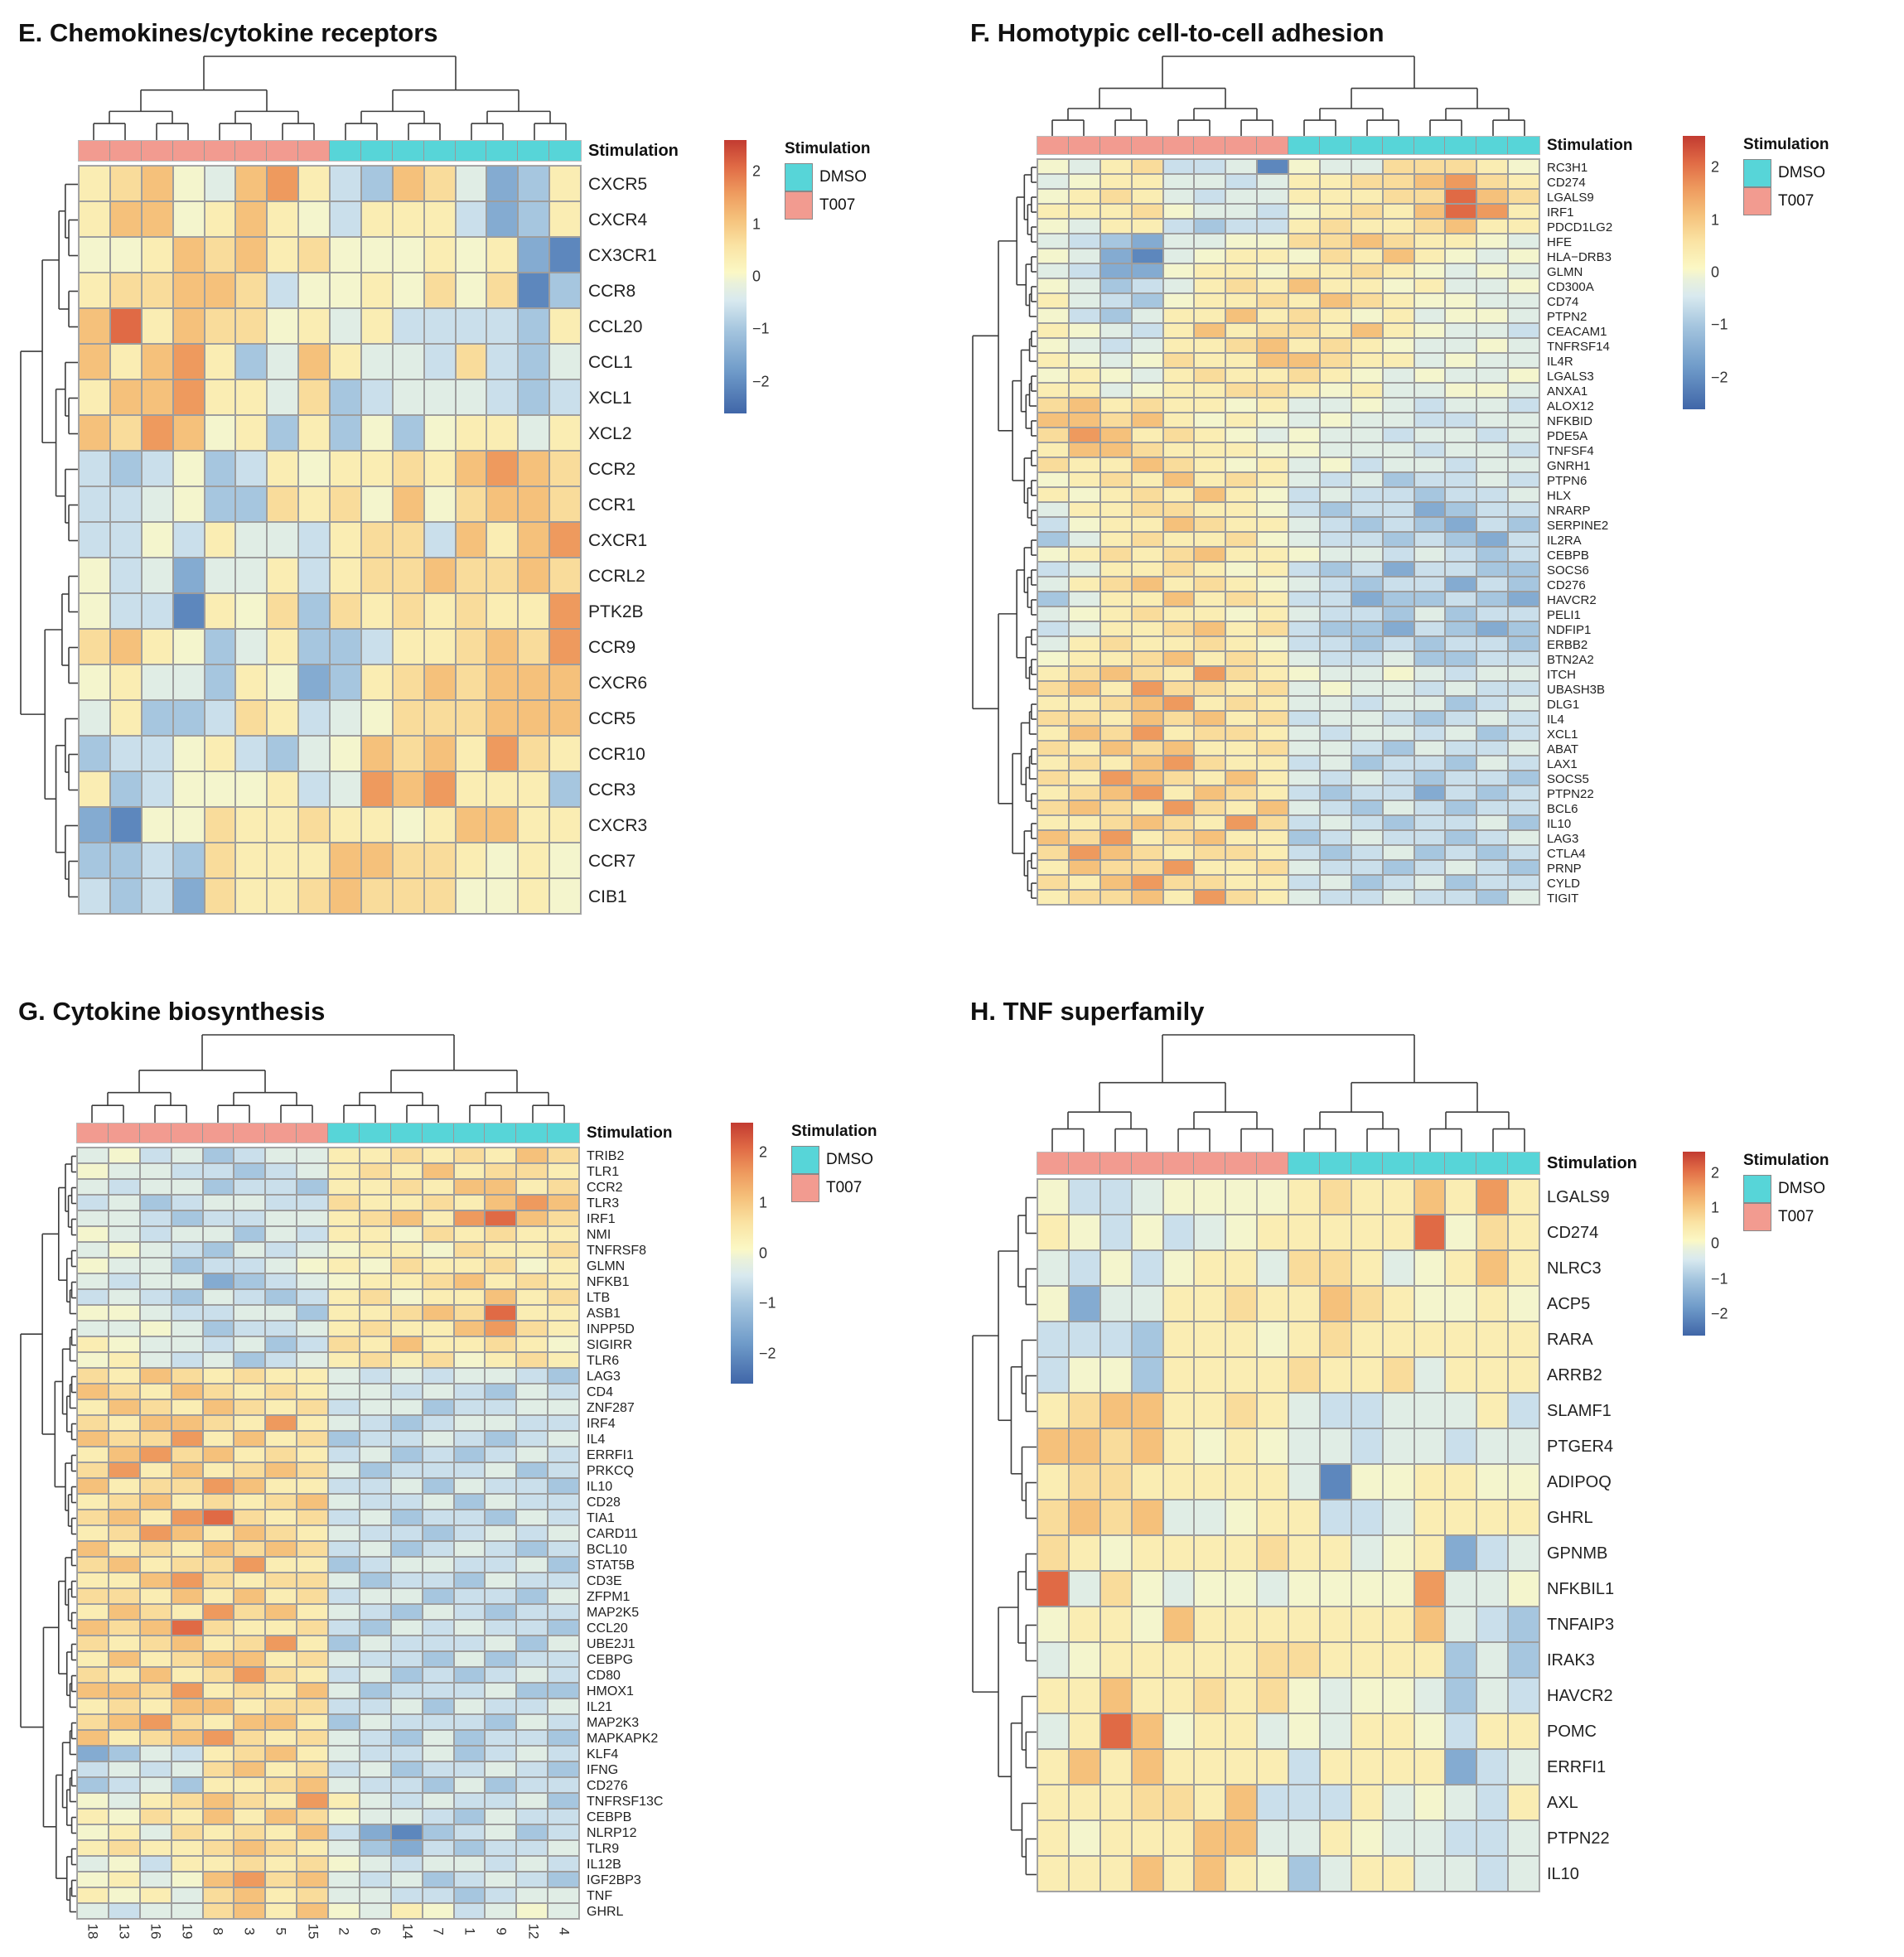 This screenshot has width=1904, height=1957. I want to click on annotation-cell-dmso, so click(1492, 1163).